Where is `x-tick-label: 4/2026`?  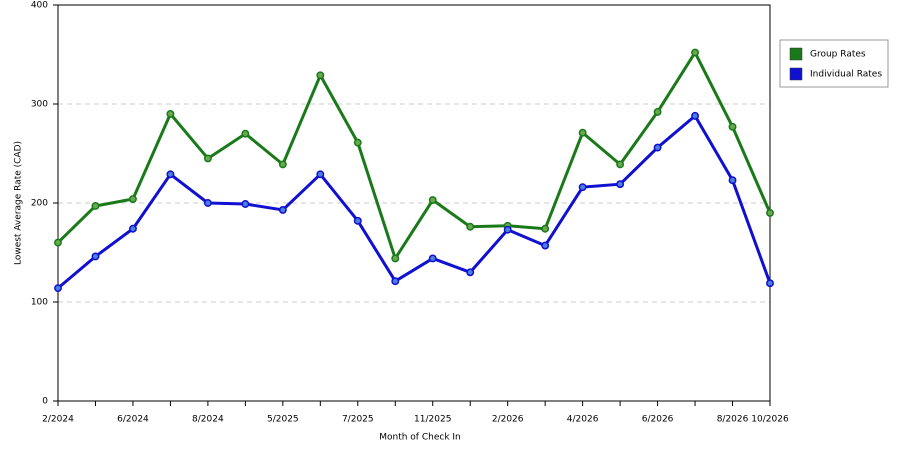 x-tick-label: 4/2026 is located at coordinates (583, 420).